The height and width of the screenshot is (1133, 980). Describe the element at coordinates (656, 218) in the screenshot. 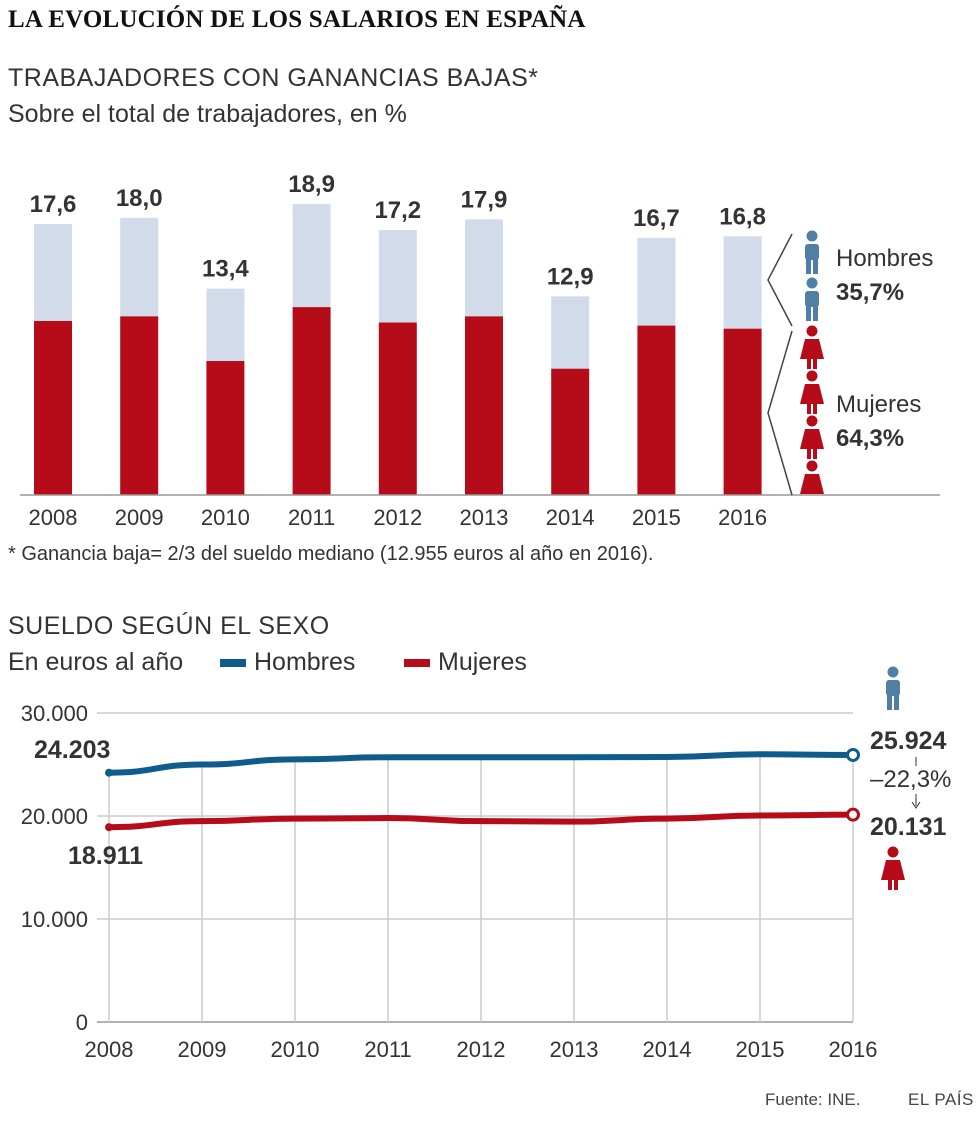

I see `bar-total-label: 16,7` at that location.